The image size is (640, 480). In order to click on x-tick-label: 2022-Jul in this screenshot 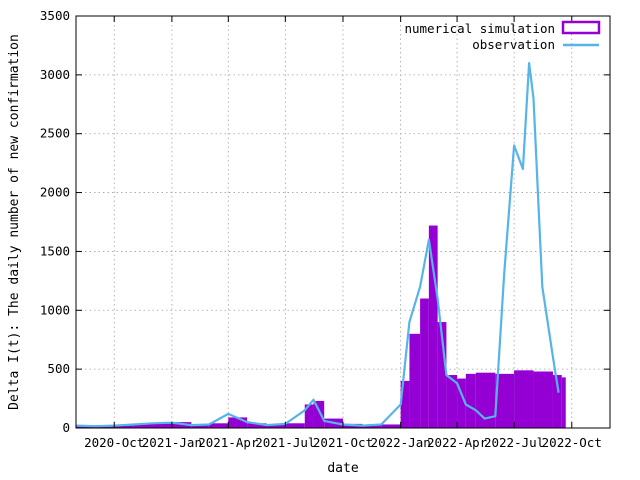, I will do `click(514, 442)`.